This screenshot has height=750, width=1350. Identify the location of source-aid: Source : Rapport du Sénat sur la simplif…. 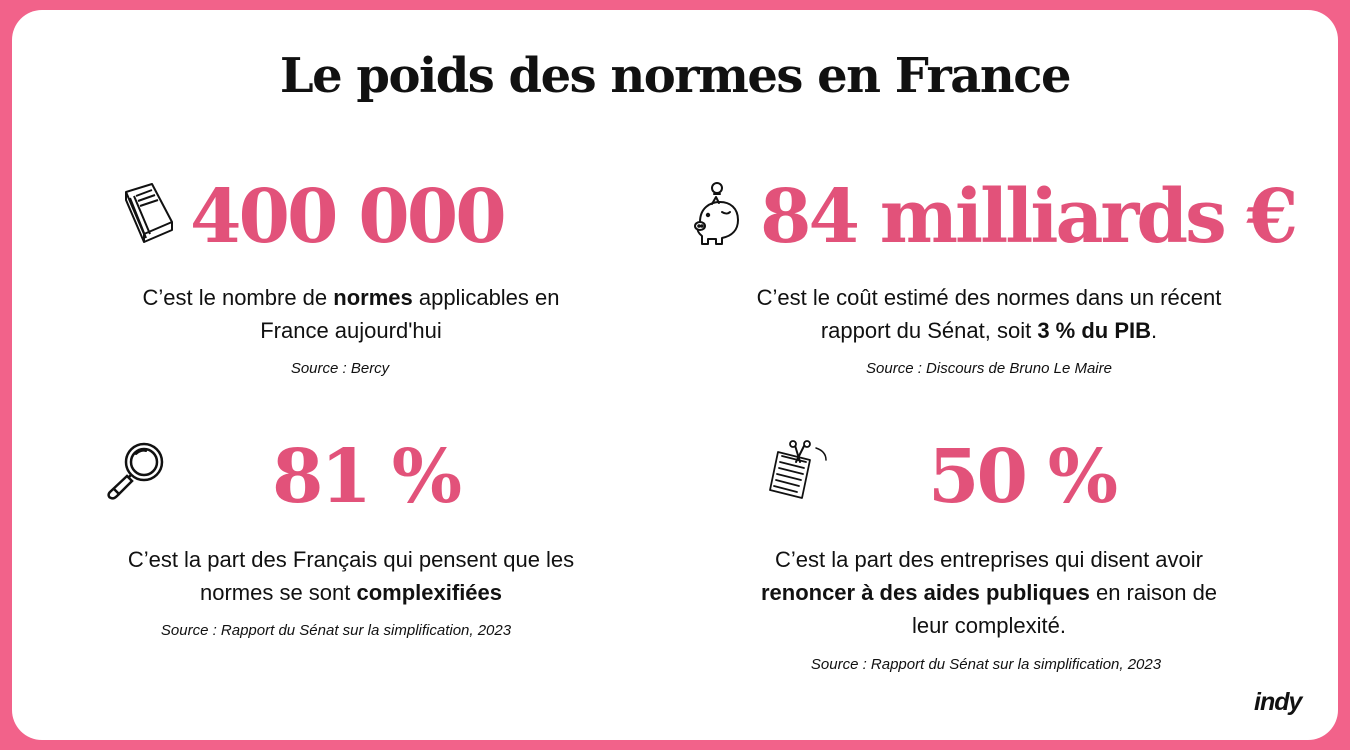
(986, 664).